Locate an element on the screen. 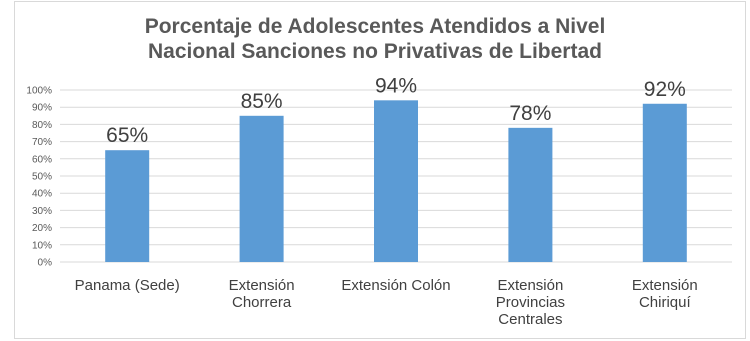  category-label: Extensión Colón is located at coordinates (395, 285).